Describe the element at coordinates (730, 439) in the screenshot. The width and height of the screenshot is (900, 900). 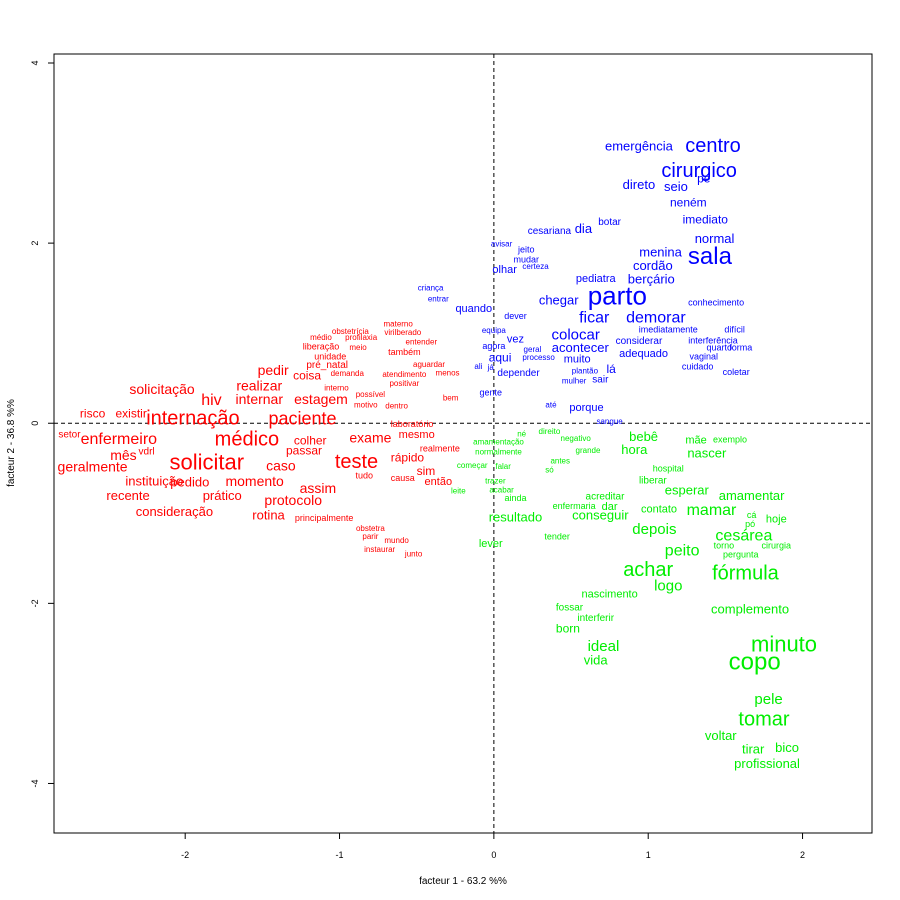
I see `word-label-class3: exemplo` at that location.